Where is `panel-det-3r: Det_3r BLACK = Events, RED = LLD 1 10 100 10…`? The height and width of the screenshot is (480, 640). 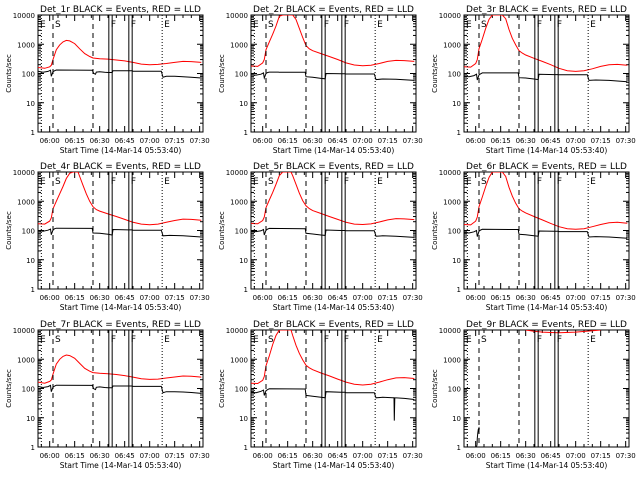
panel-det-3r: Det_3r BLACK = Events, RED = LLD 1 10 100 10… is located at coordinates (533, 80).